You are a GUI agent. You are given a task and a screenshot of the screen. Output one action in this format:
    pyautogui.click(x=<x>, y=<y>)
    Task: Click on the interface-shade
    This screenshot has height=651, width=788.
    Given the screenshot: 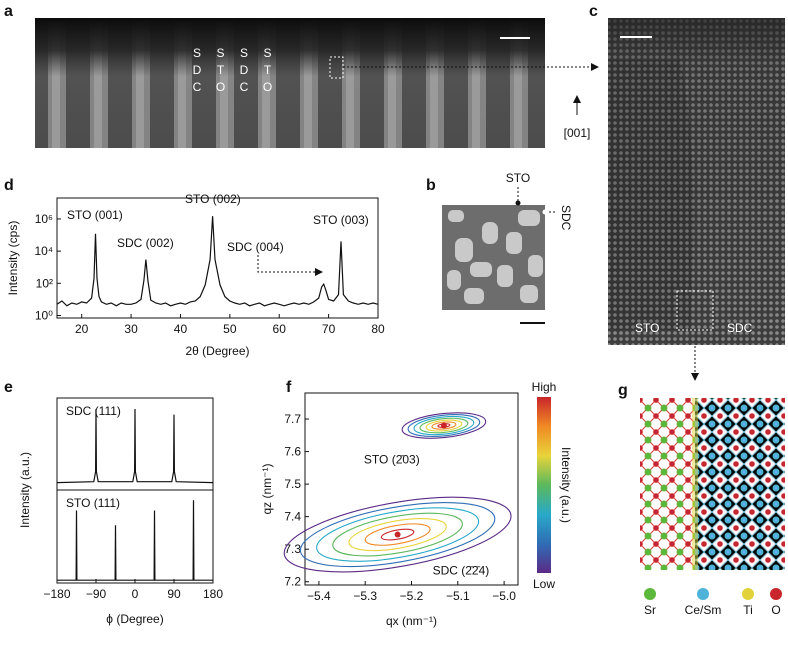 What is the action you would take?
    pyautogui.click(x=651, y=195)
    